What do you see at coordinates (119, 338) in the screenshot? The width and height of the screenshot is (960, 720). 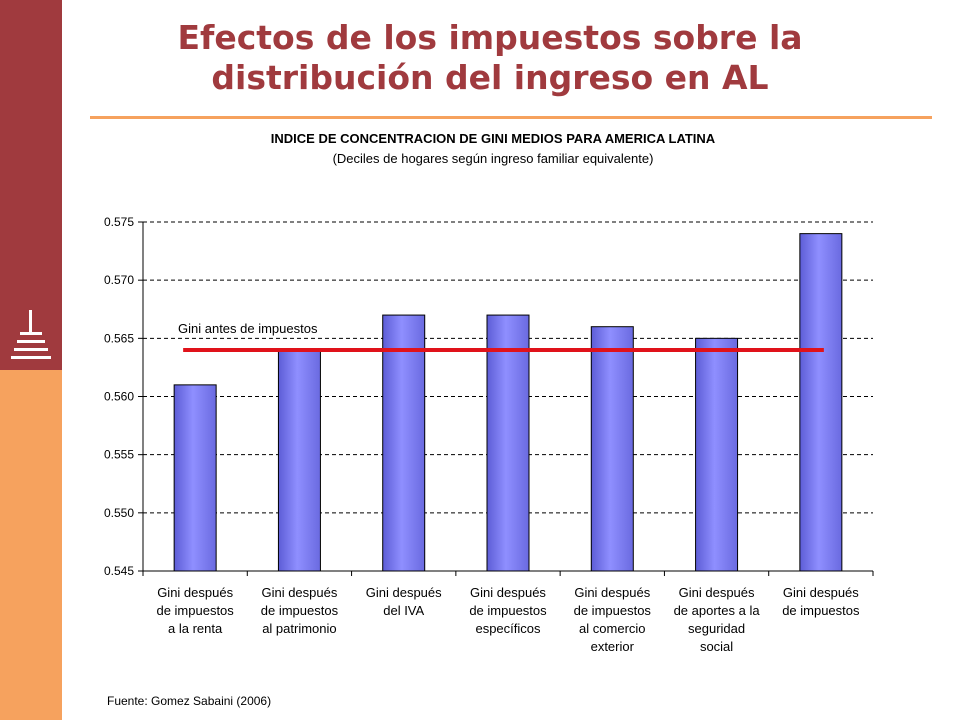 I see `y-tick-label: 0.565` at bounding box center [119, 338].